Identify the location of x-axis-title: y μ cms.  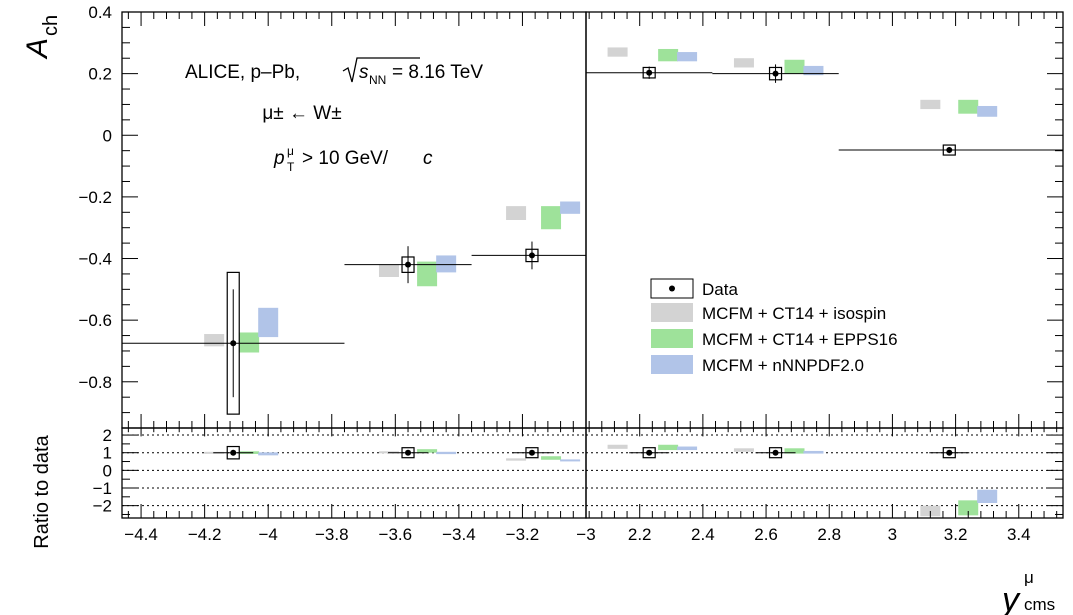
(1027, 591).